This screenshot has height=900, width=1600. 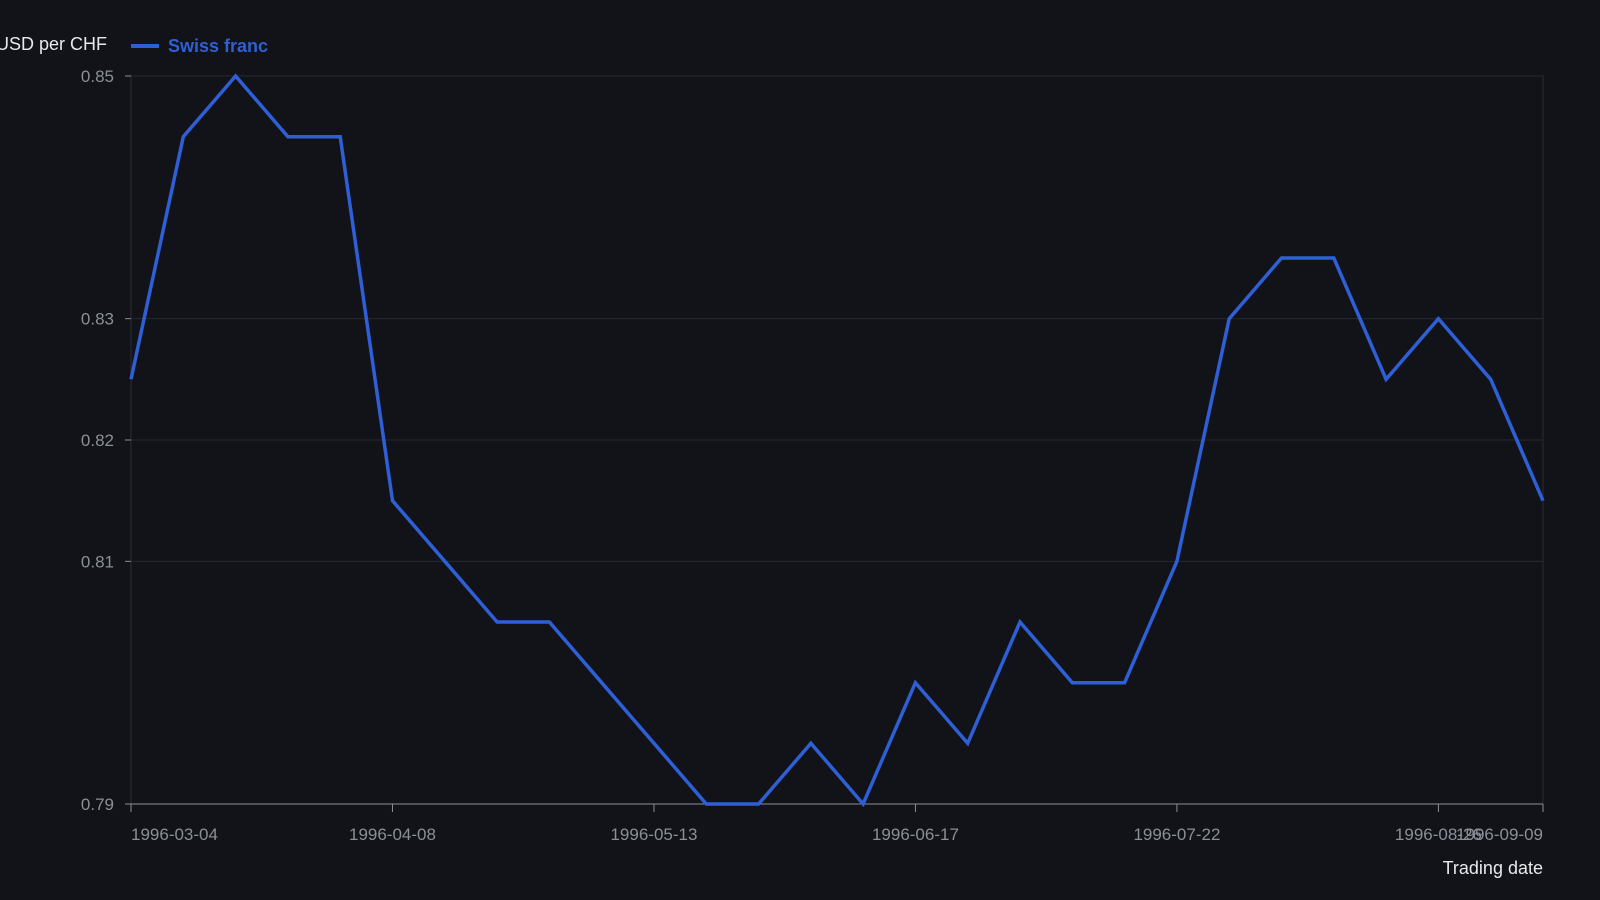 What do you see at coordinates (218, 46) in the screenshot?
I see `legend-label-swiss-franc: Swiss franc` at bounding box center [218, 46].